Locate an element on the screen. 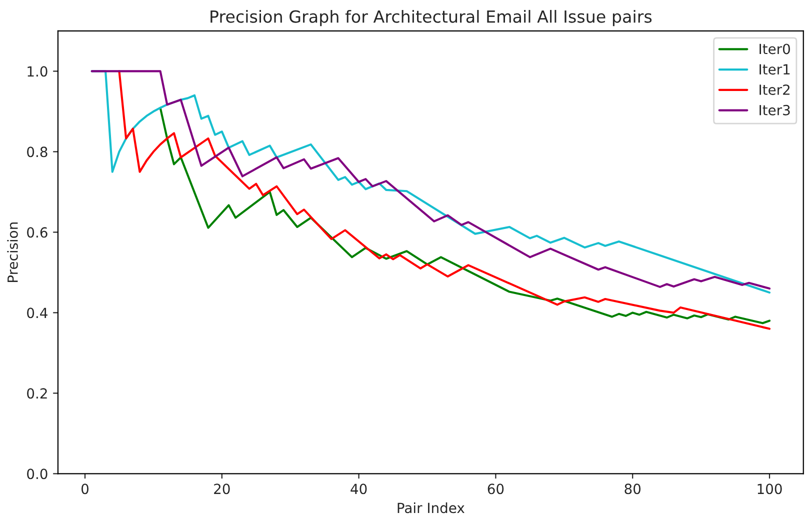 The image size is (805, 516). legend-label: Iter3 is located at coordinates (775, 110).